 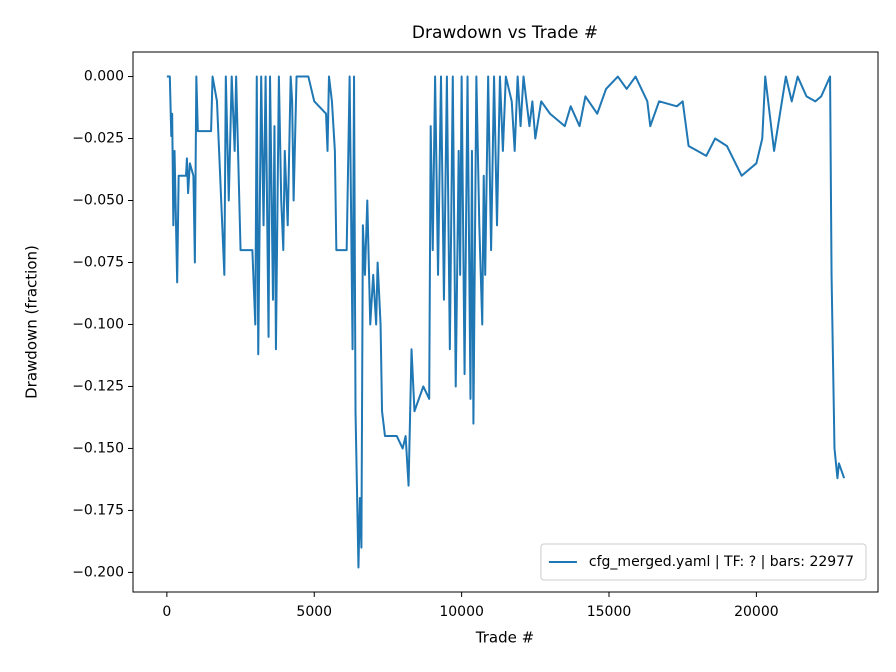 I want to click on x-axis-label: Trade #, so click(x=504, y=638).